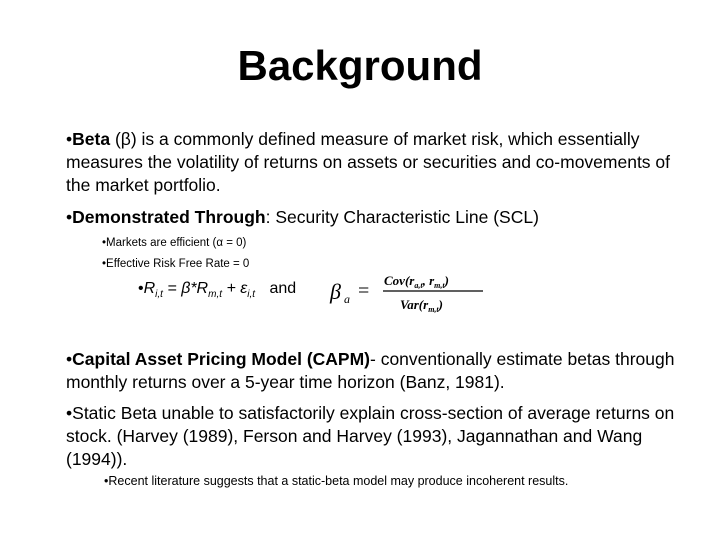 This screenshot has width=720, height=540. I want to click on beta-term: Beta, so click(91, 139).